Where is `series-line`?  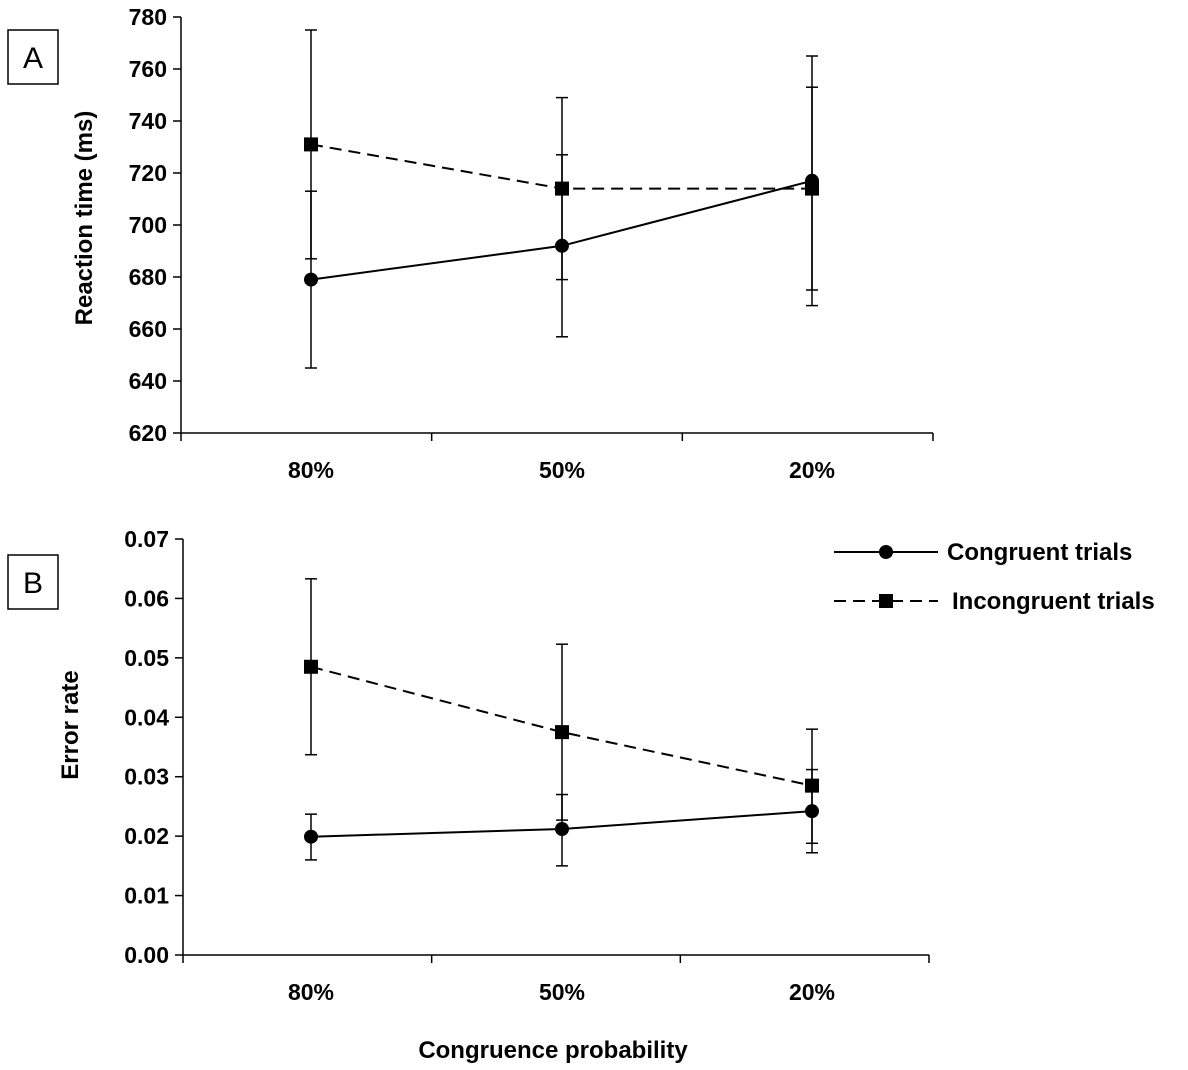 series-line is located at coordinates (561, 726).